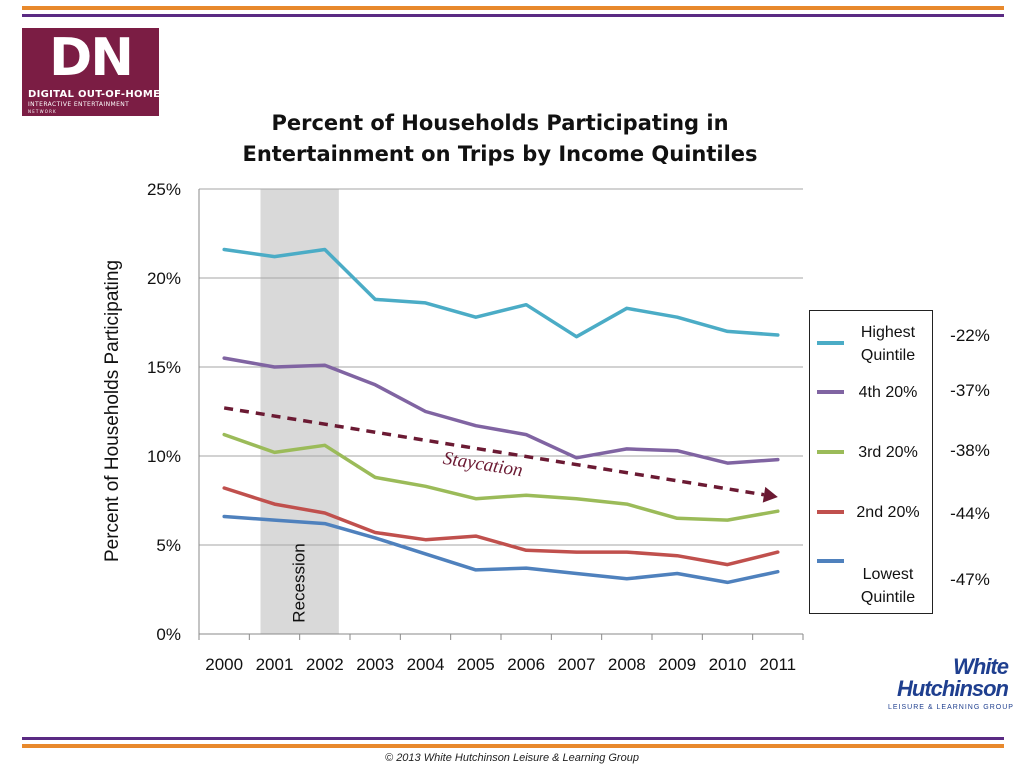 The image size is (1024, 768). What do you see at coordinates (888, 344) in the screenshot?
I see `legend-label-highest: Highest Quintile` at bounding box center [888, 344].